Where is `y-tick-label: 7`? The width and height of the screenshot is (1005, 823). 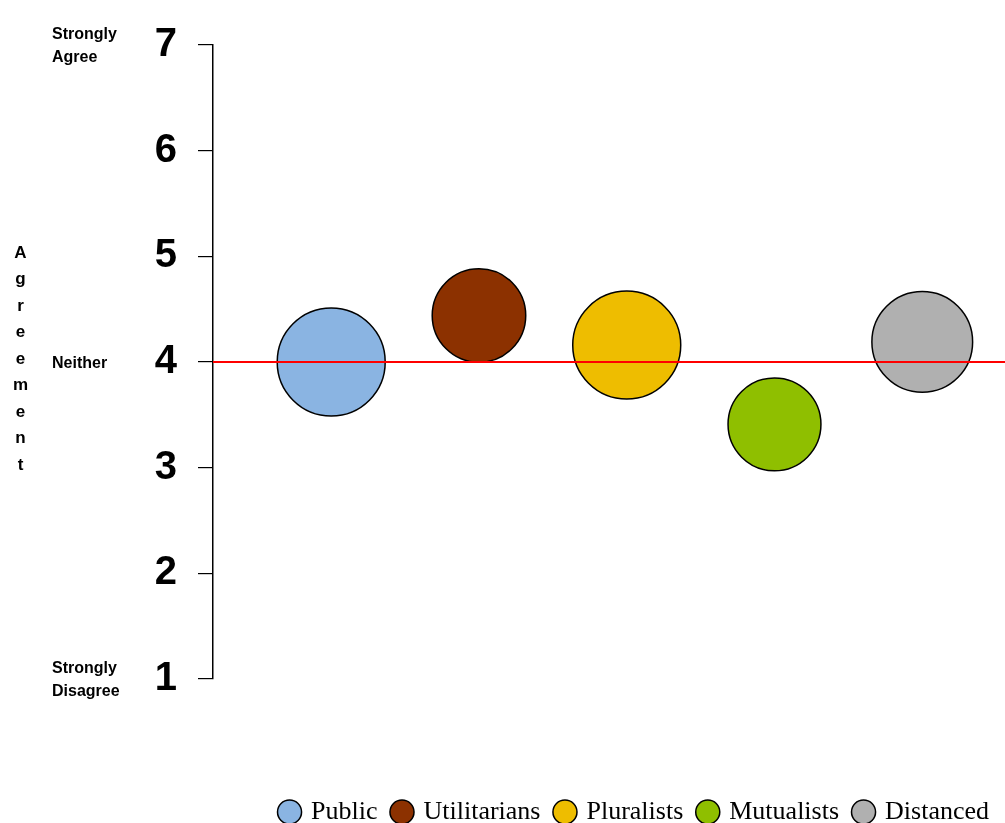 y-tick-label: 7 is located at coordinates (165, 42).